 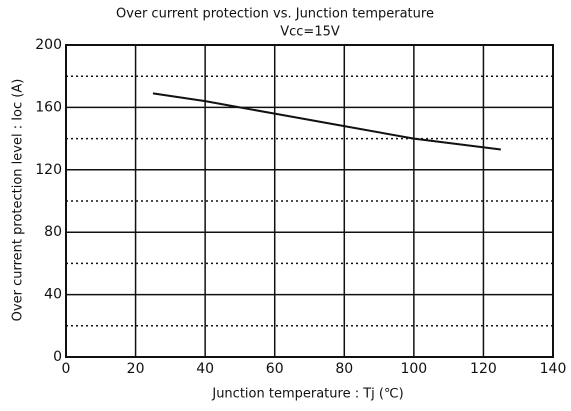 I want to click on x-tick-label: 0, so click(x=66, y=369).